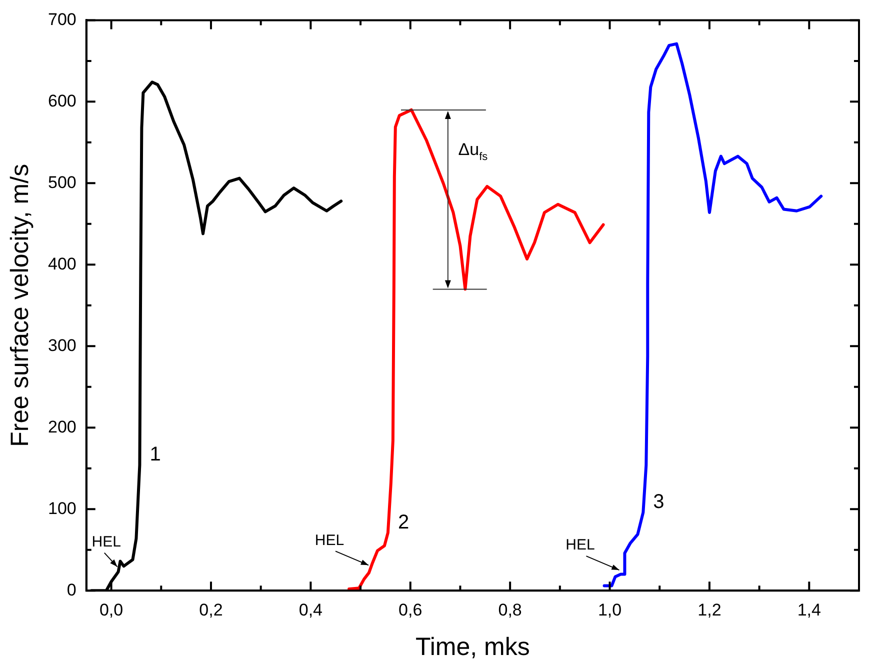 The height and width of the screenshot is (665, 869). What do you see at coordinates (710, 610) in the screenshot?
I see `x-tick-label: 1,2` at bounding box center [710, 610].